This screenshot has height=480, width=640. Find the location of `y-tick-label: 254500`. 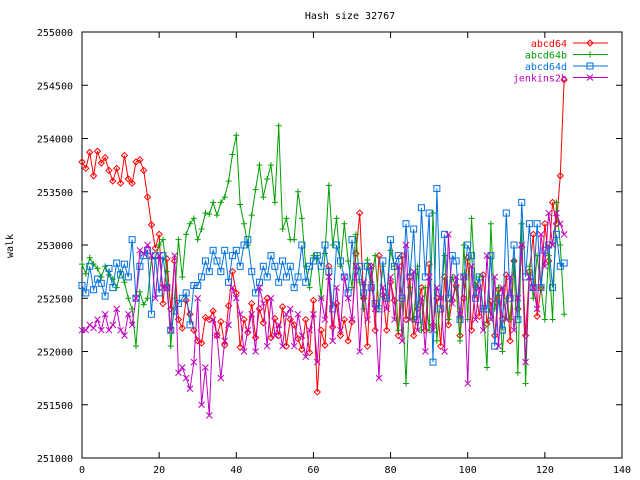

y-tick-label: 254500 is located at coordinates (55, 86).